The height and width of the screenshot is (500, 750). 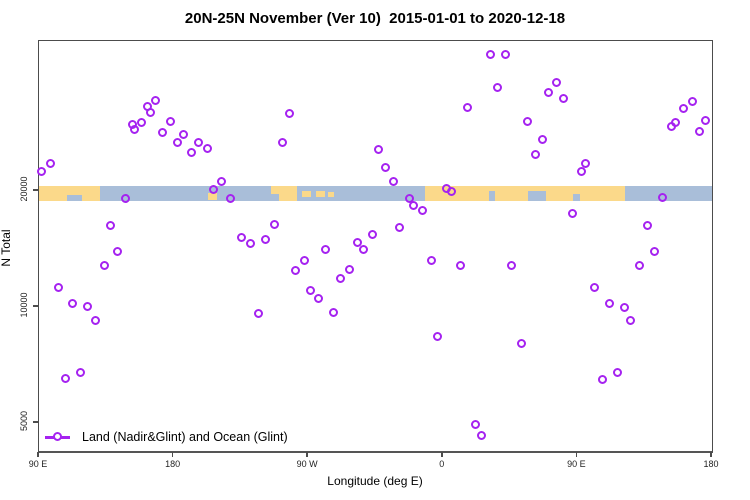 What do you see at coordinates (173, 464) in the screenshot?
I see `x-tick-label: 180` at bounding box center [173, 464].